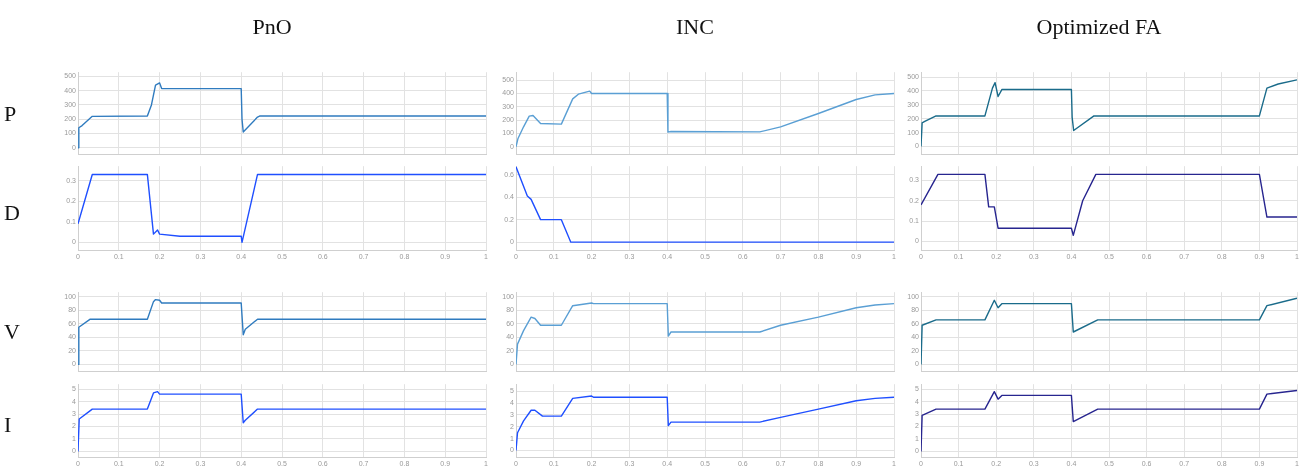 This screenshot has width=1303, height=472. What do you see at coordinates (695, 27) in the screenshot?
I see `chart-title: INC` at bounding box center [695, 27].